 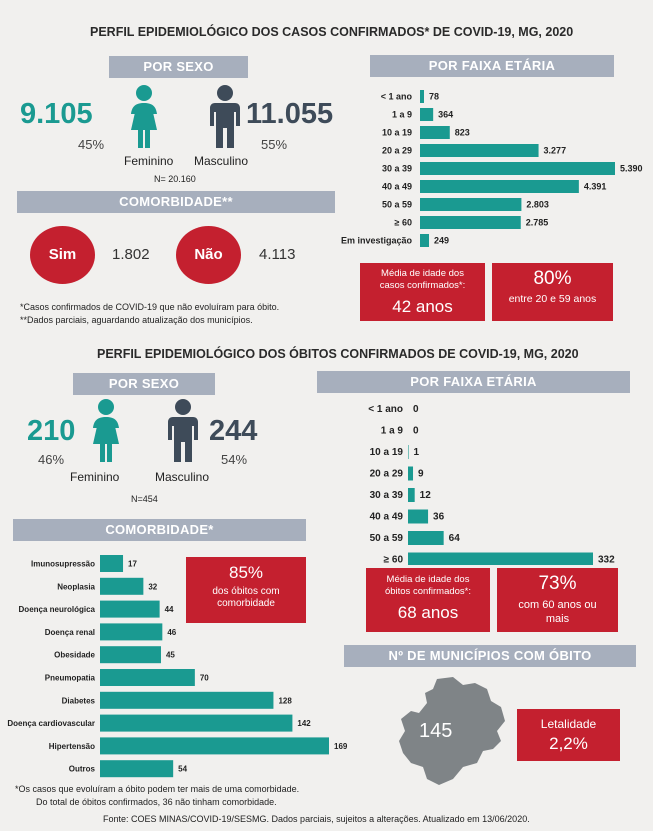 I want to click on value-label: 3.277, so click(x=555, y=151).